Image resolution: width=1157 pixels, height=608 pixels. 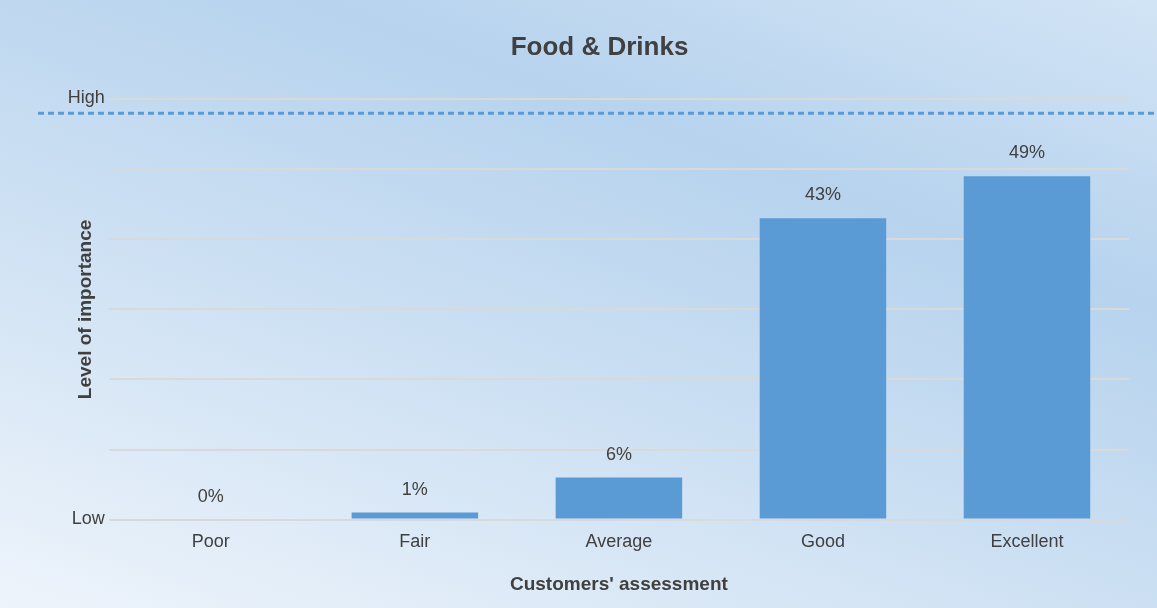 I want to click on x-tick-label: Poor, so click(x=210, y=541).